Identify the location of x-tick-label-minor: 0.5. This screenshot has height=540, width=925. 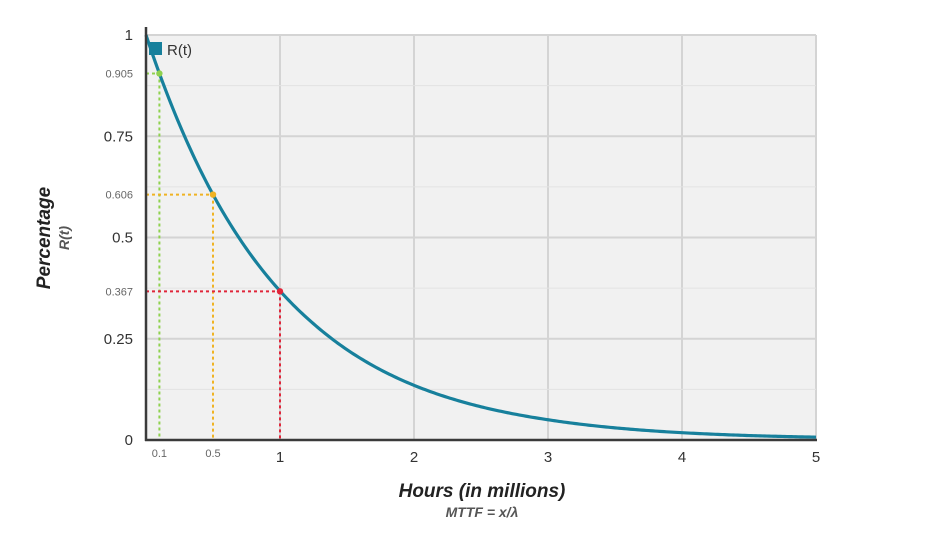
(212, 454).